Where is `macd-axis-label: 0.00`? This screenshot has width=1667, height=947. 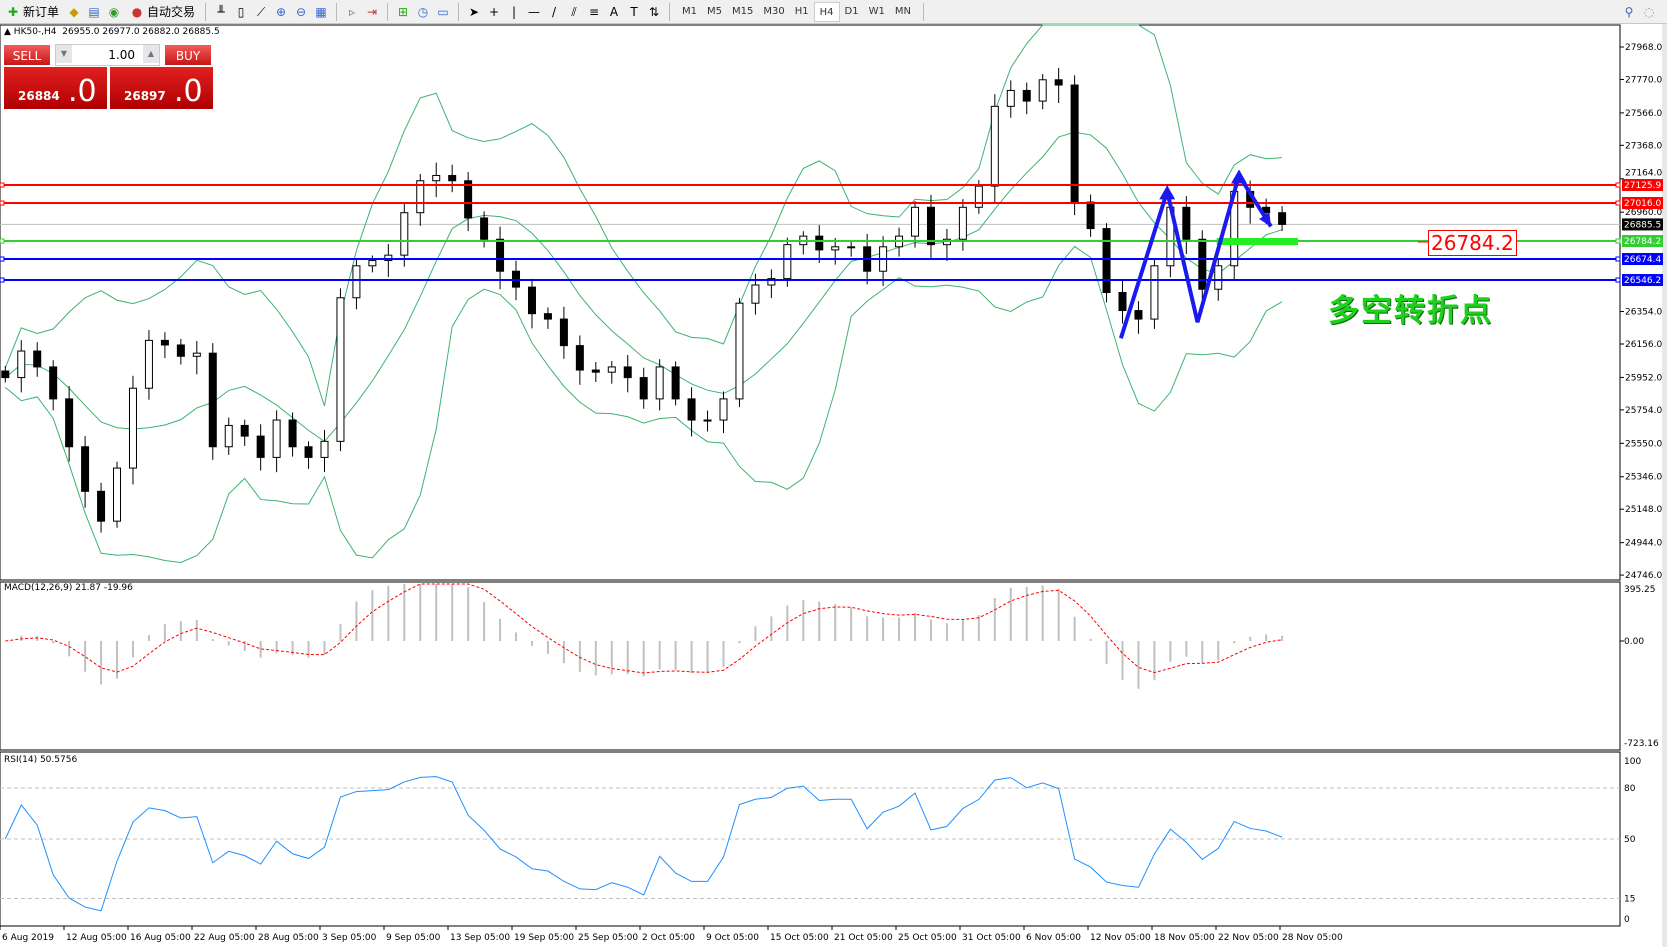 macd-axis-label: 0.00 is located at coordinates (1634, 642).